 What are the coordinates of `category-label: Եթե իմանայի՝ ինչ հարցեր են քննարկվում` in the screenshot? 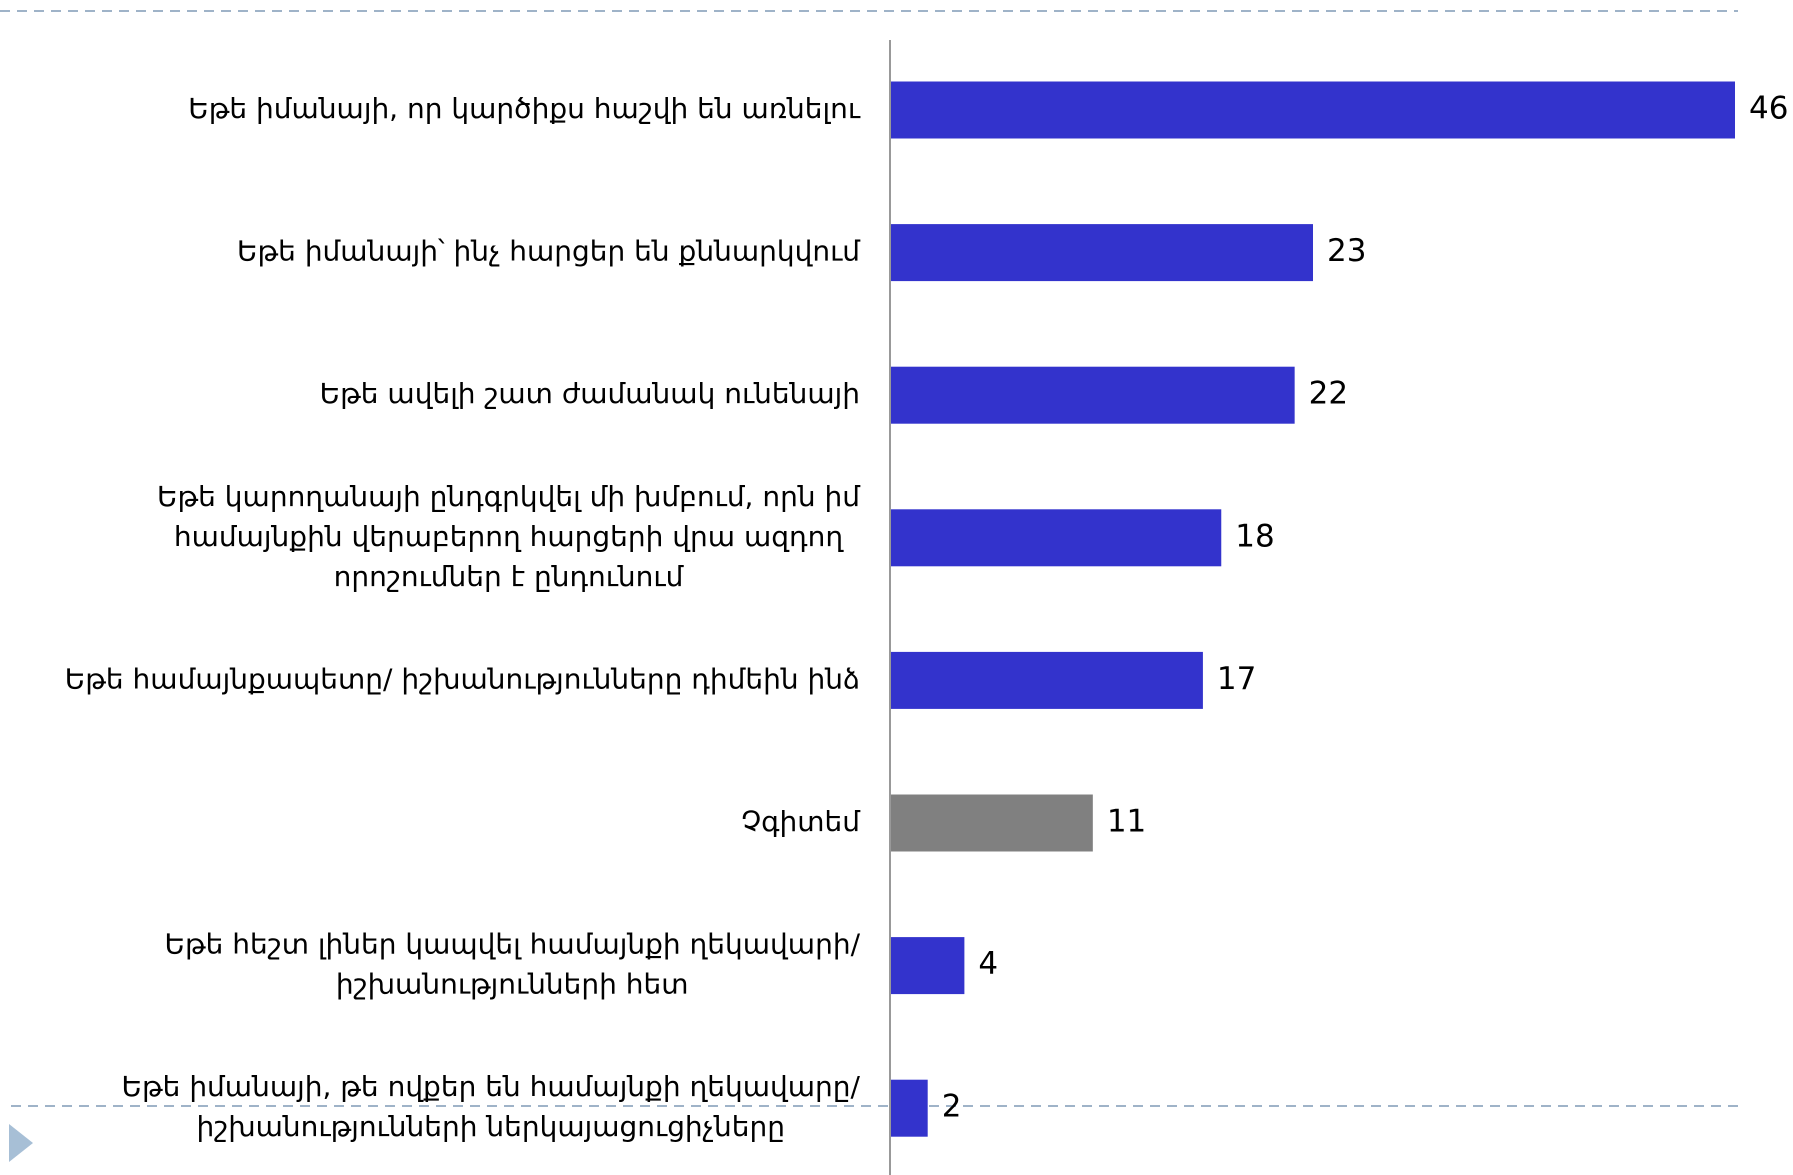 It's located at (549, 251).